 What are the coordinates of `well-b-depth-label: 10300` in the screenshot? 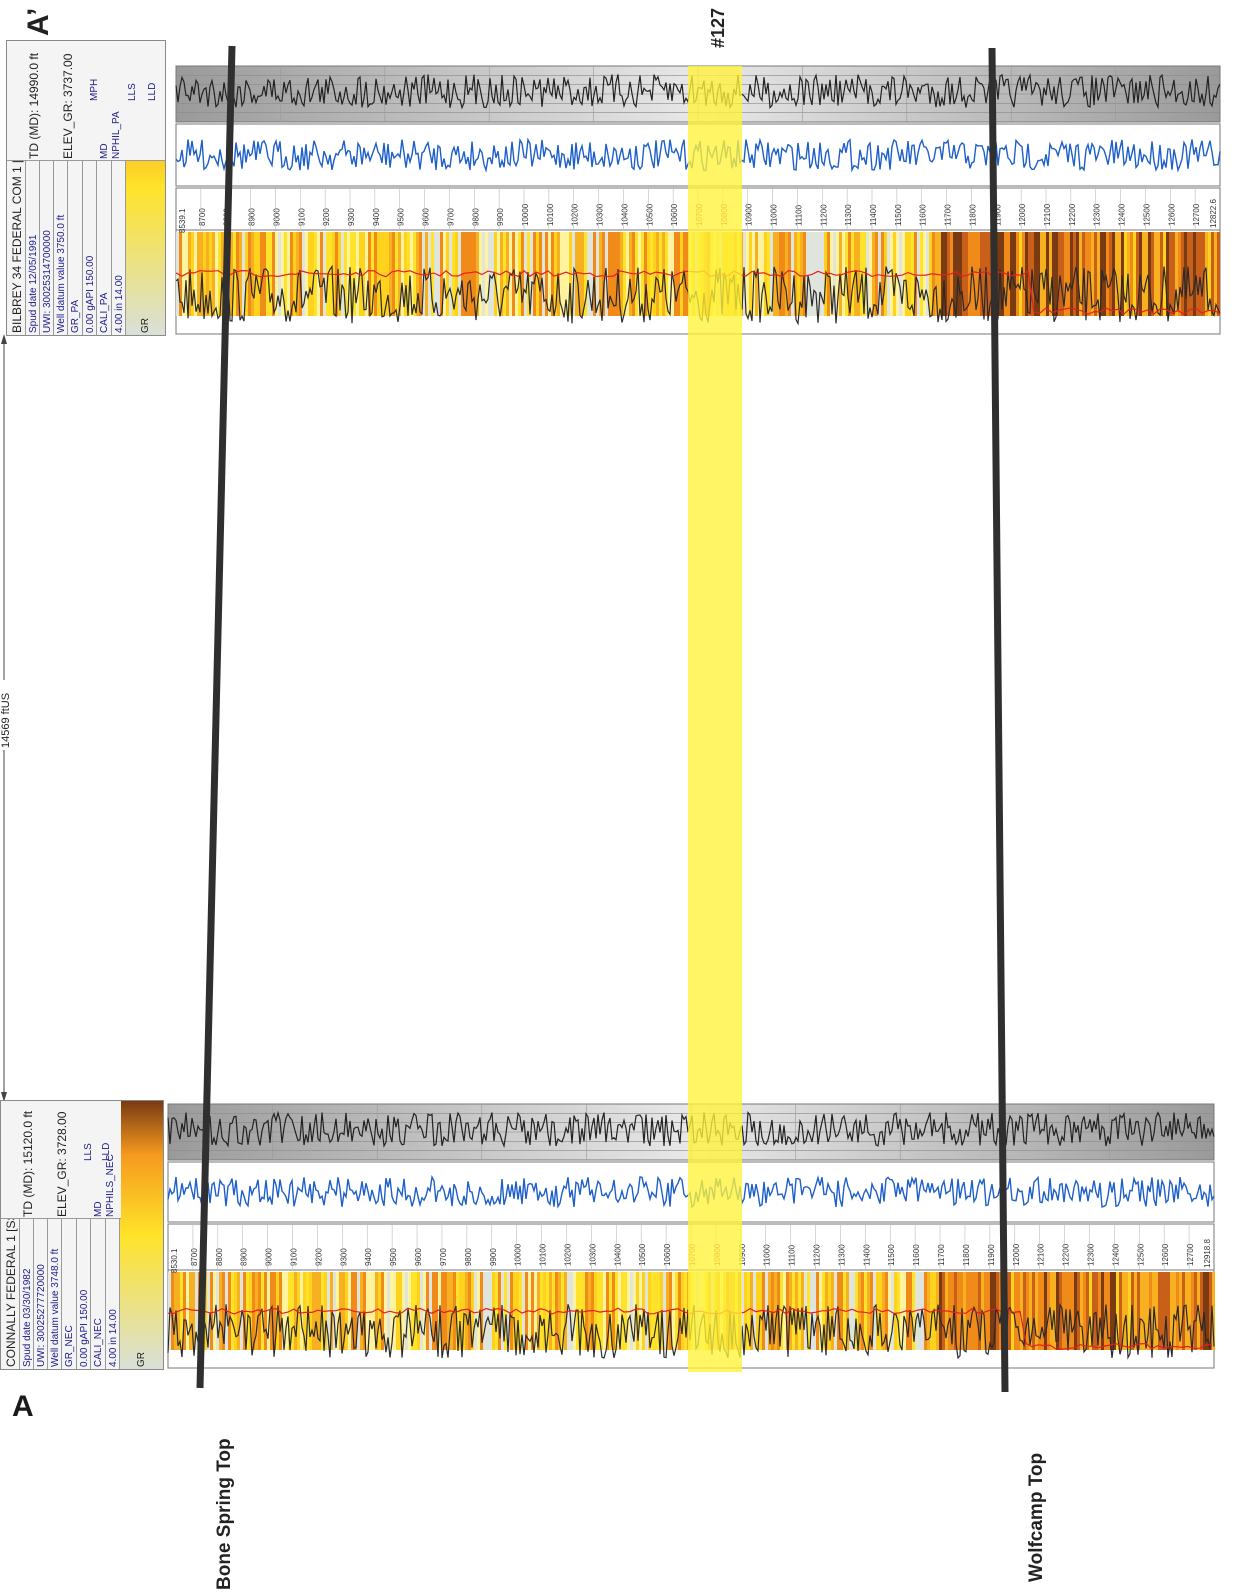 It's located at (600, 214).